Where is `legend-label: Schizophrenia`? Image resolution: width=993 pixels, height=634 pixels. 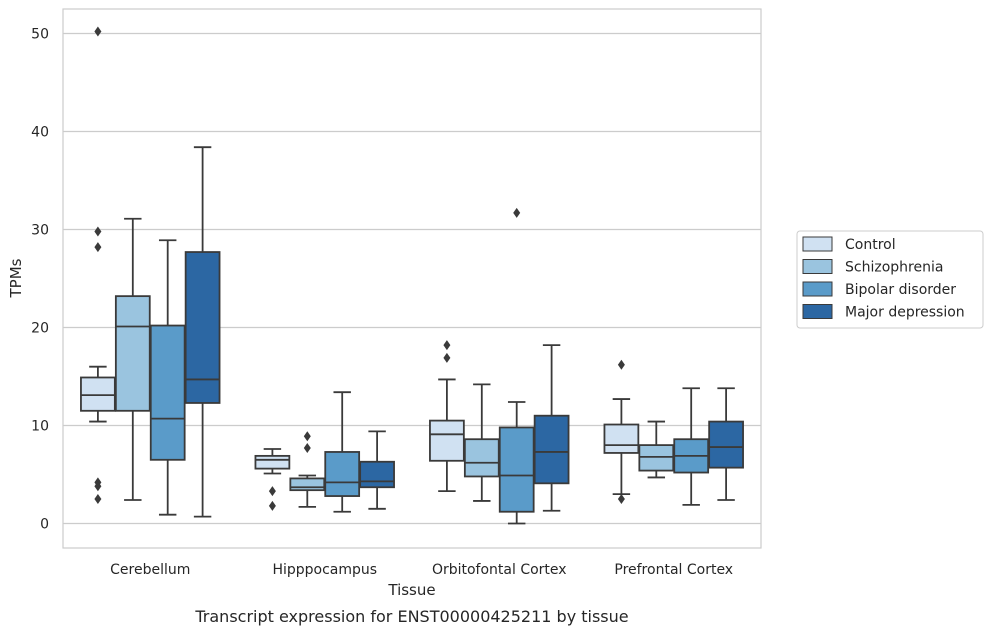 legend-label: Schizophrenia is located at coordinates (894, 268).